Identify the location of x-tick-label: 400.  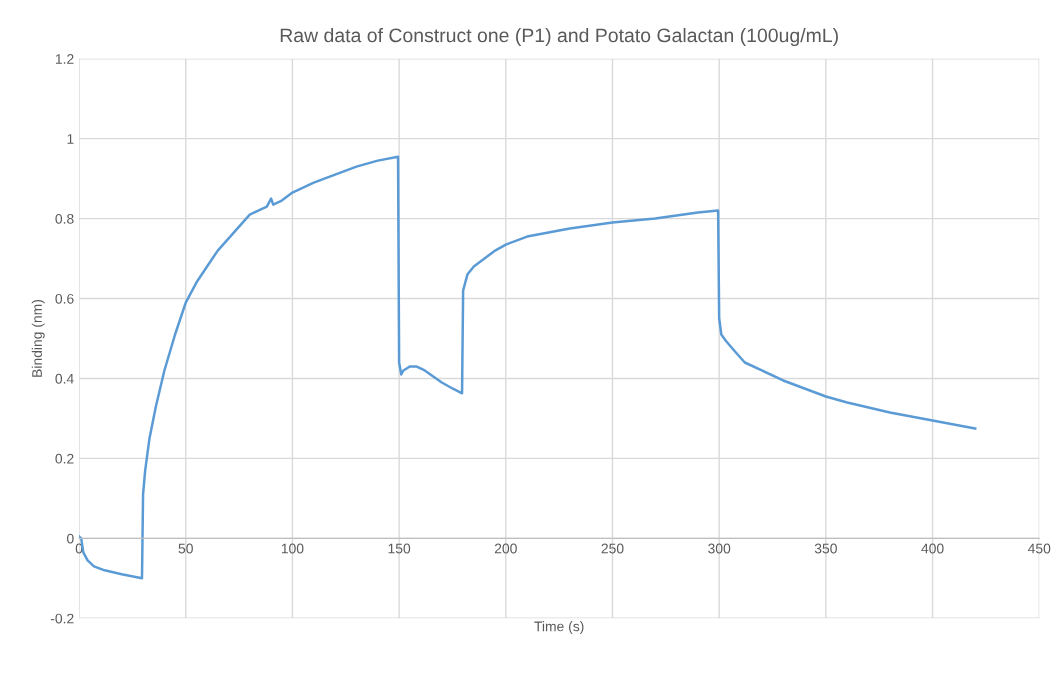
(932, 548).